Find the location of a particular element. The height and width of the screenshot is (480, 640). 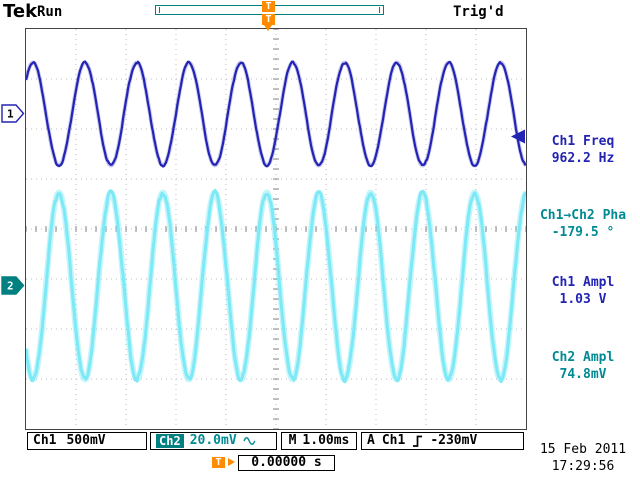

measurement-ch1-freq: Ch1 Freq 962.2 Hz is located at coordinates (583, 150).